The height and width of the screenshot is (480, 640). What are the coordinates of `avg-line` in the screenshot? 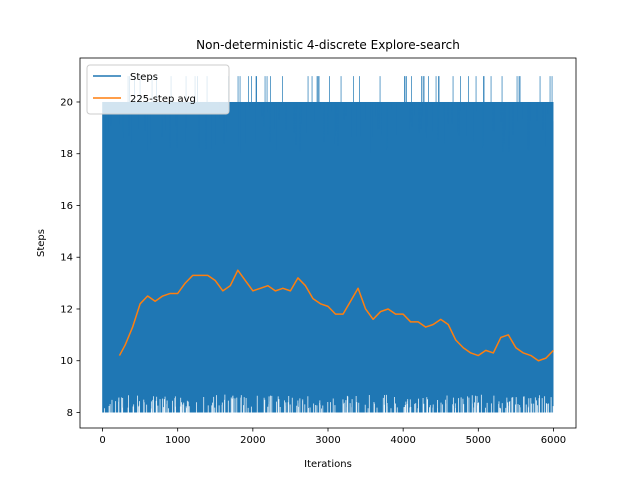 It's located at (336, 315).